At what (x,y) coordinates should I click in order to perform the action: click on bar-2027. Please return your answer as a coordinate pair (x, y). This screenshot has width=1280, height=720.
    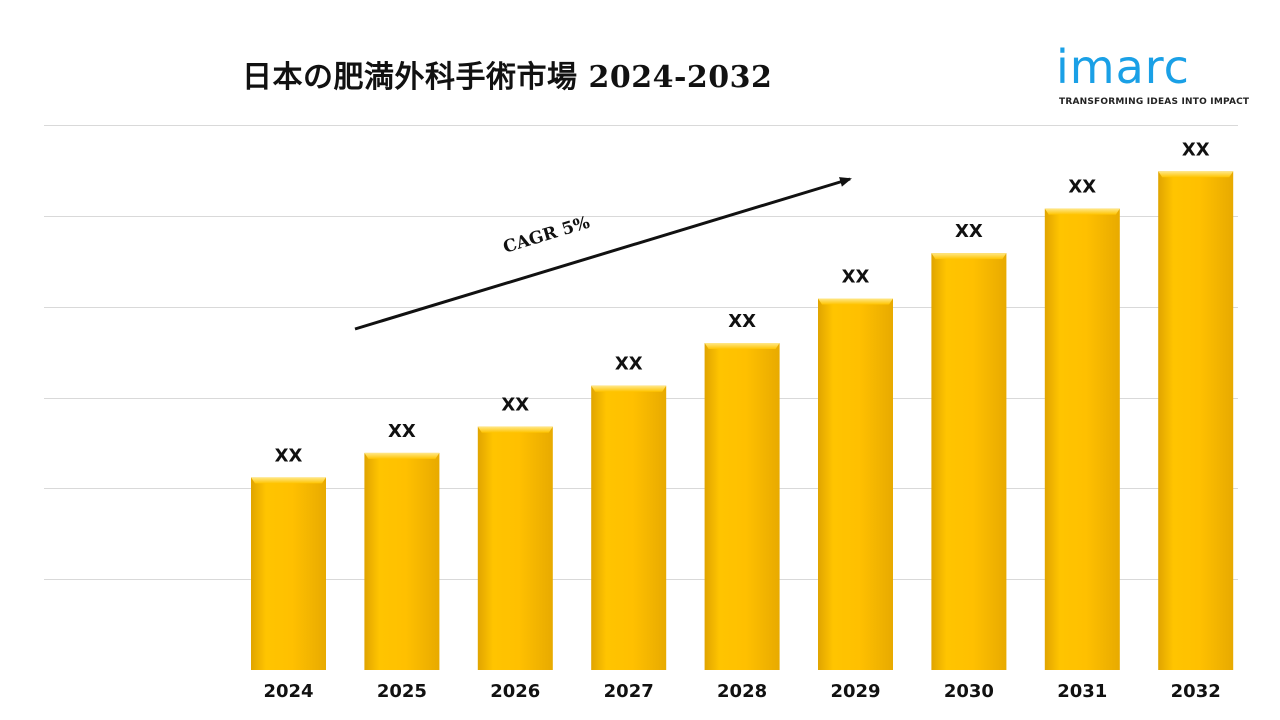
    Looking at the image, I should click on (629, 527).